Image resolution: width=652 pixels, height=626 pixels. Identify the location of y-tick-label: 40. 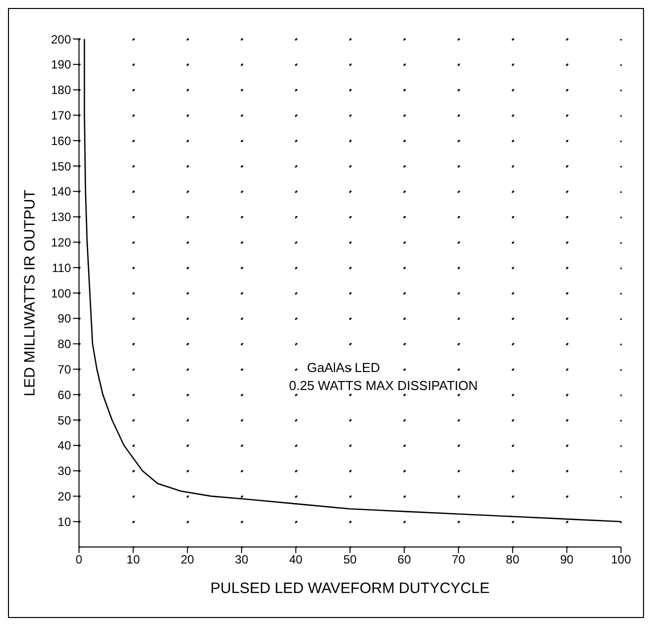
(65, 445).